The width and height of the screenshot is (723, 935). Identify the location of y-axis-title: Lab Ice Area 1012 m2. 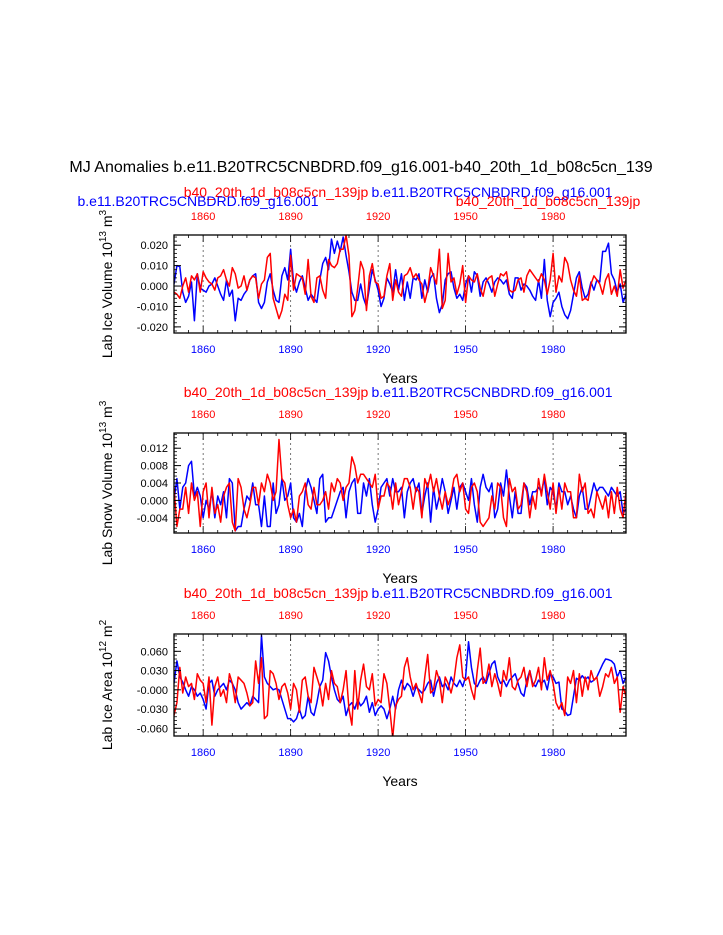
(106, 684).